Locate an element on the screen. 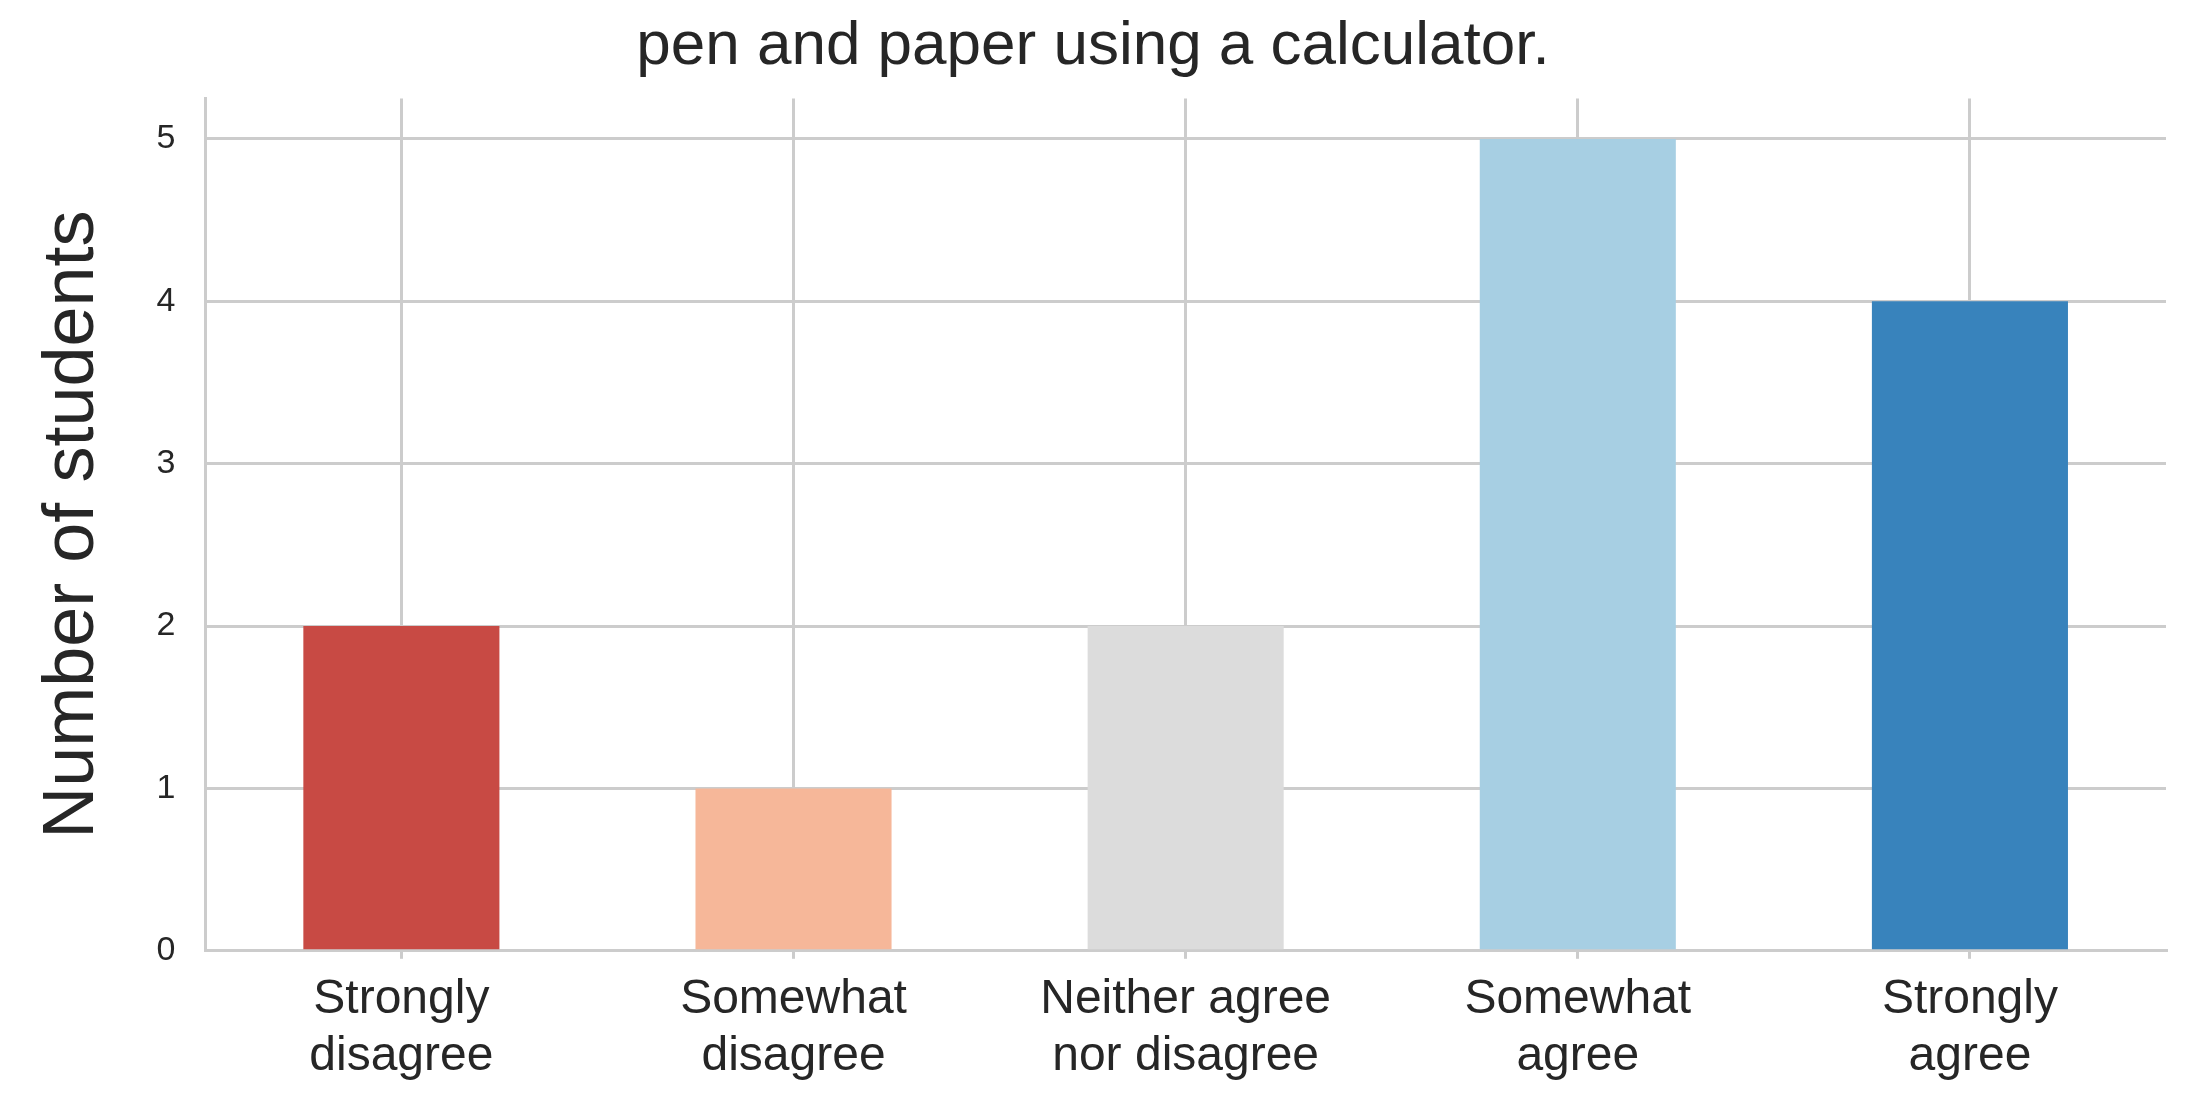 The width and height of the screenshot is (2186, 1108). y-axis-title: Number of students is located at coordinates (68, 524).